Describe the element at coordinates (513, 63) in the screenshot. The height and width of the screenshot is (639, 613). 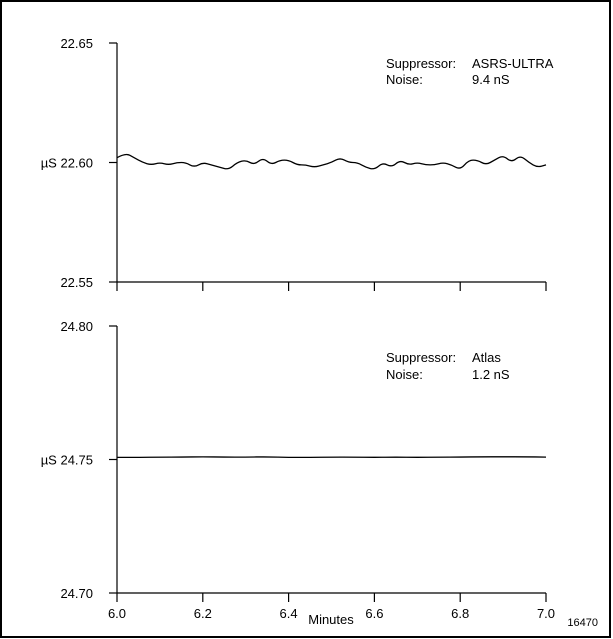
I see `suppressor-value: ASRS-ULTRA` at that location.